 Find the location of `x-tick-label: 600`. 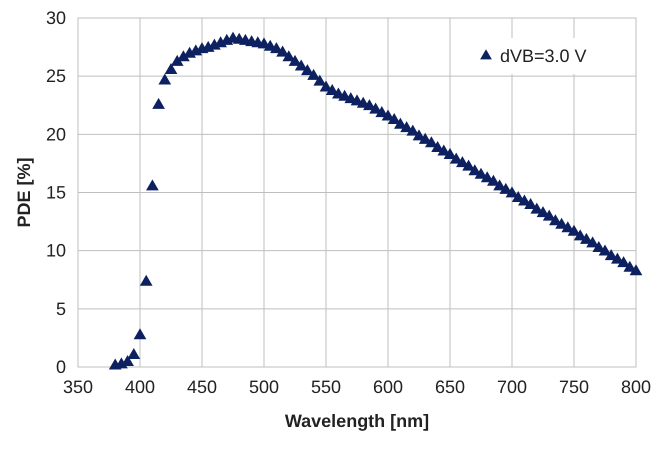

x-tick-label: 600 is located at coordinates (388, 387).